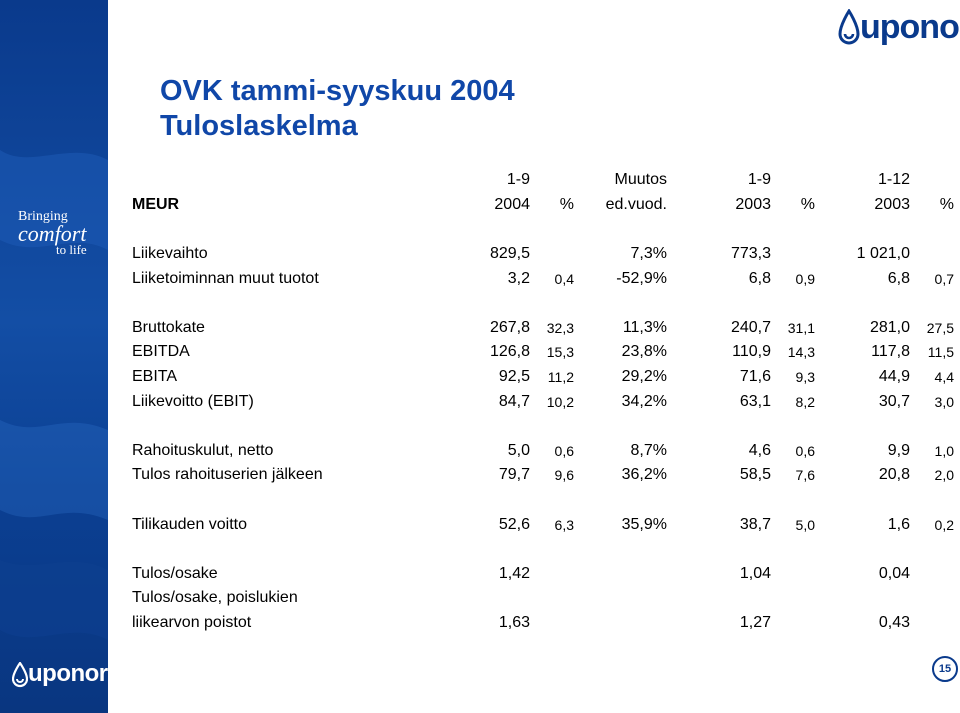  What do you see at coordinates (193, 401) in the screenshot?
I see `row-label: Liikevoitto (EBIT)` at bounding box center [193, 401].